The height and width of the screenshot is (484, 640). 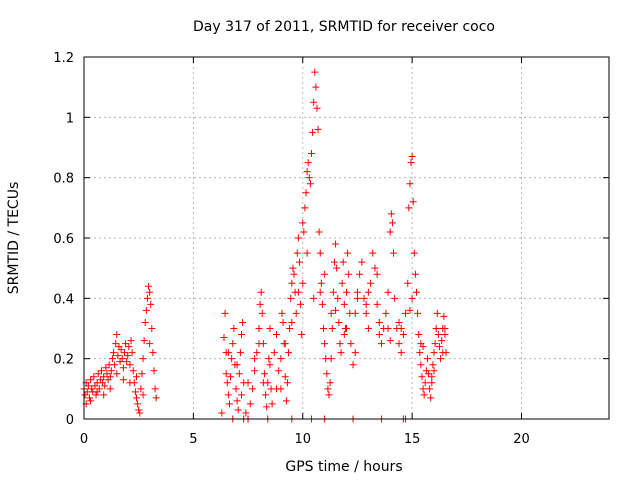 What do you see at coordinates (63, 58) in the screenshot?
I see `y-tick-label: 1.2` at bounding box center [63, 58].